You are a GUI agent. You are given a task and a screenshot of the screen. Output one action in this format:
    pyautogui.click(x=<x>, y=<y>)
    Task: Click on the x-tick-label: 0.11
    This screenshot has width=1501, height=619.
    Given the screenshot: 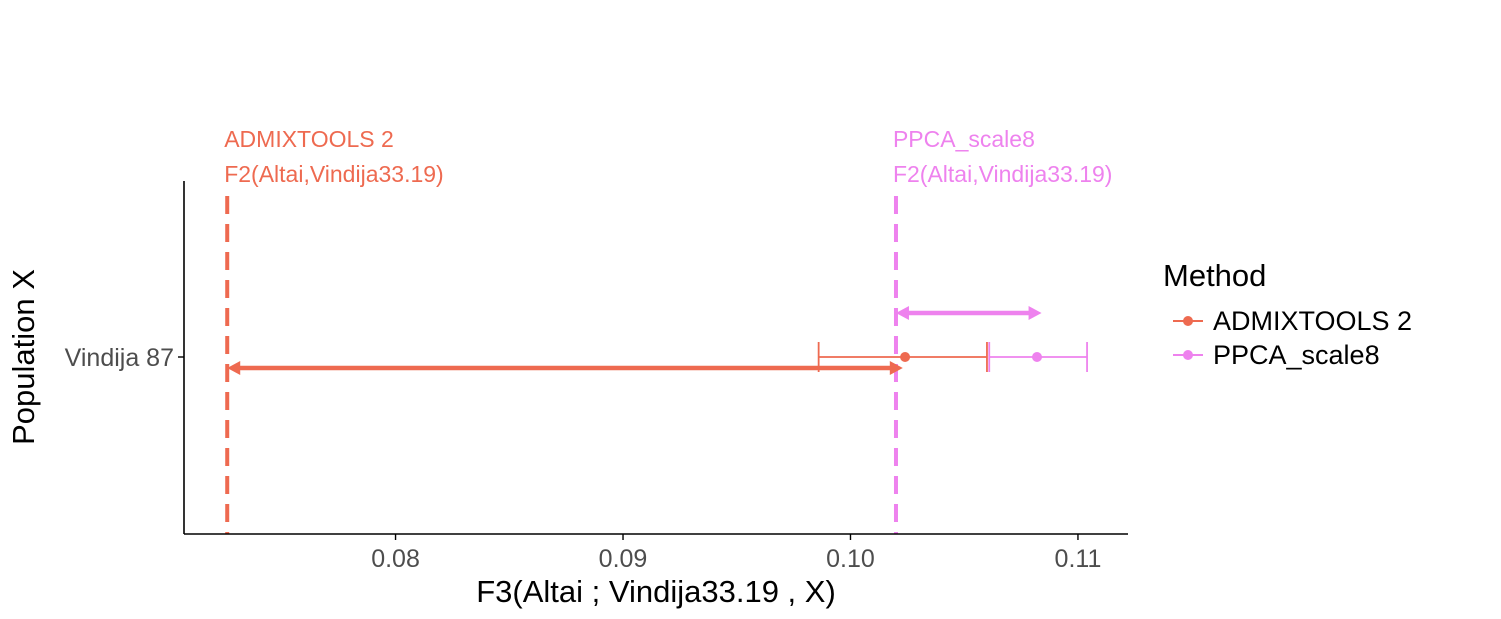 What is the action you would take?
    pyautogui.click(x=1078, y=559)
    